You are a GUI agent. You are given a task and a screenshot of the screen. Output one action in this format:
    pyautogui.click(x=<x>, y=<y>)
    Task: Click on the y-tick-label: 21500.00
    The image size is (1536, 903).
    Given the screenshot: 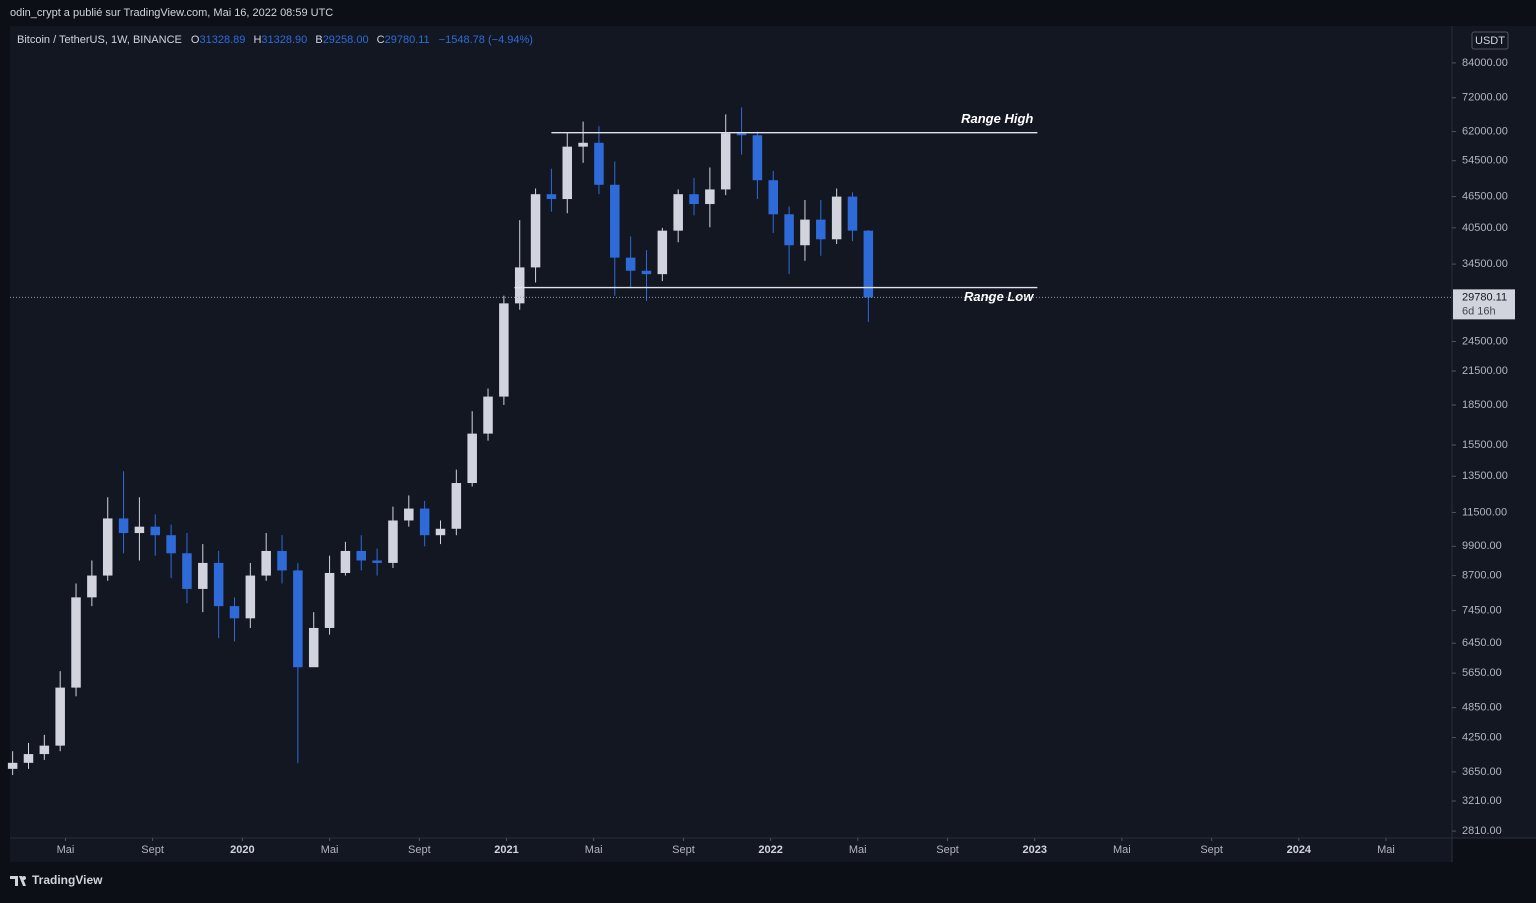 What is the action you would take?
    pyautogui.click(x=1485, y=371)
    